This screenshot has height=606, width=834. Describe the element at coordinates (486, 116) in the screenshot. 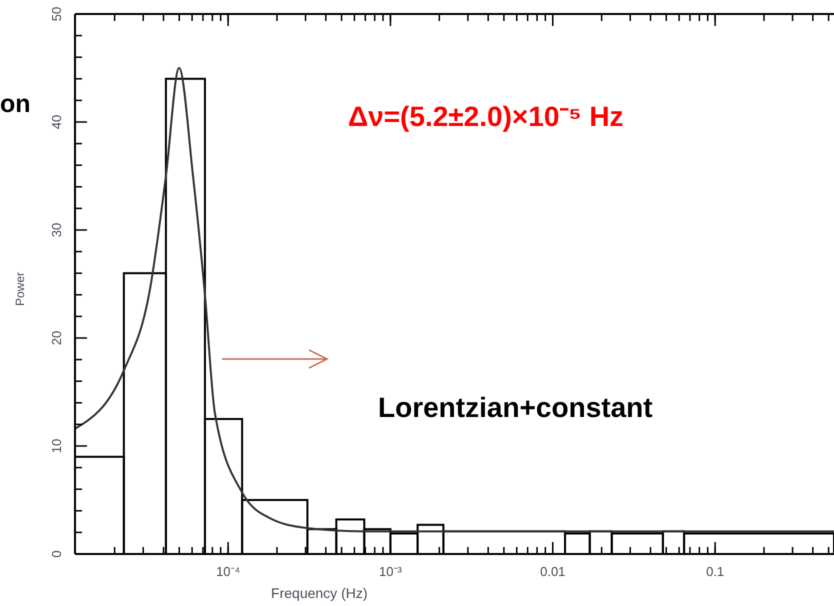

I see `annotation: Δν=(5.2±2.0)×10⁻⁵ Hz` at that location.